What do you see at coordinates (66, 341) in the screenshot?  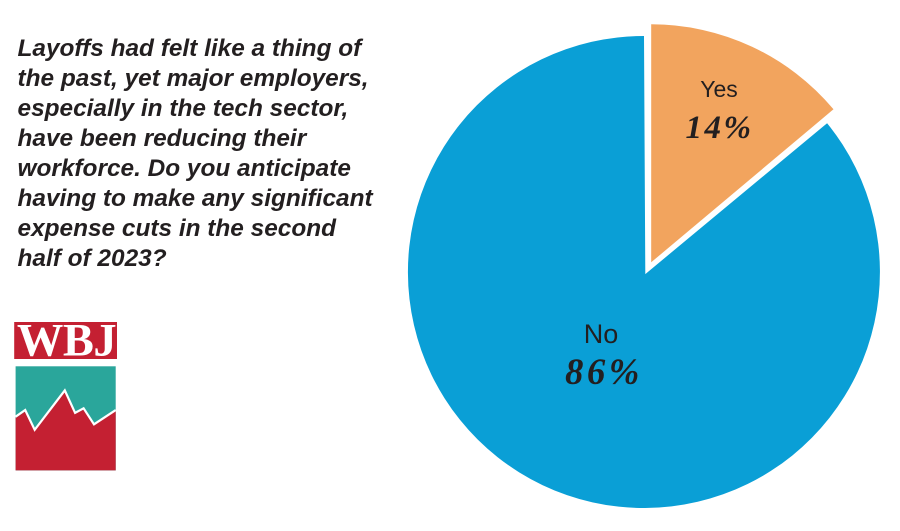 I see `svg-text: WBJ` at bounding box center [66, 341].